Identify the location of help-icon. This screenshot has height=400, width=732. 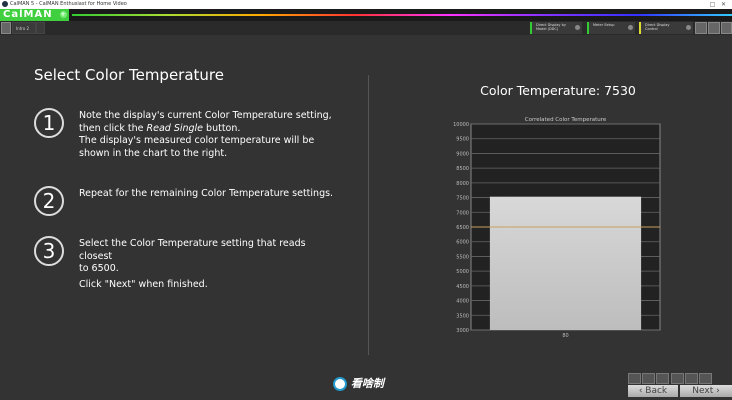
(714, 28).